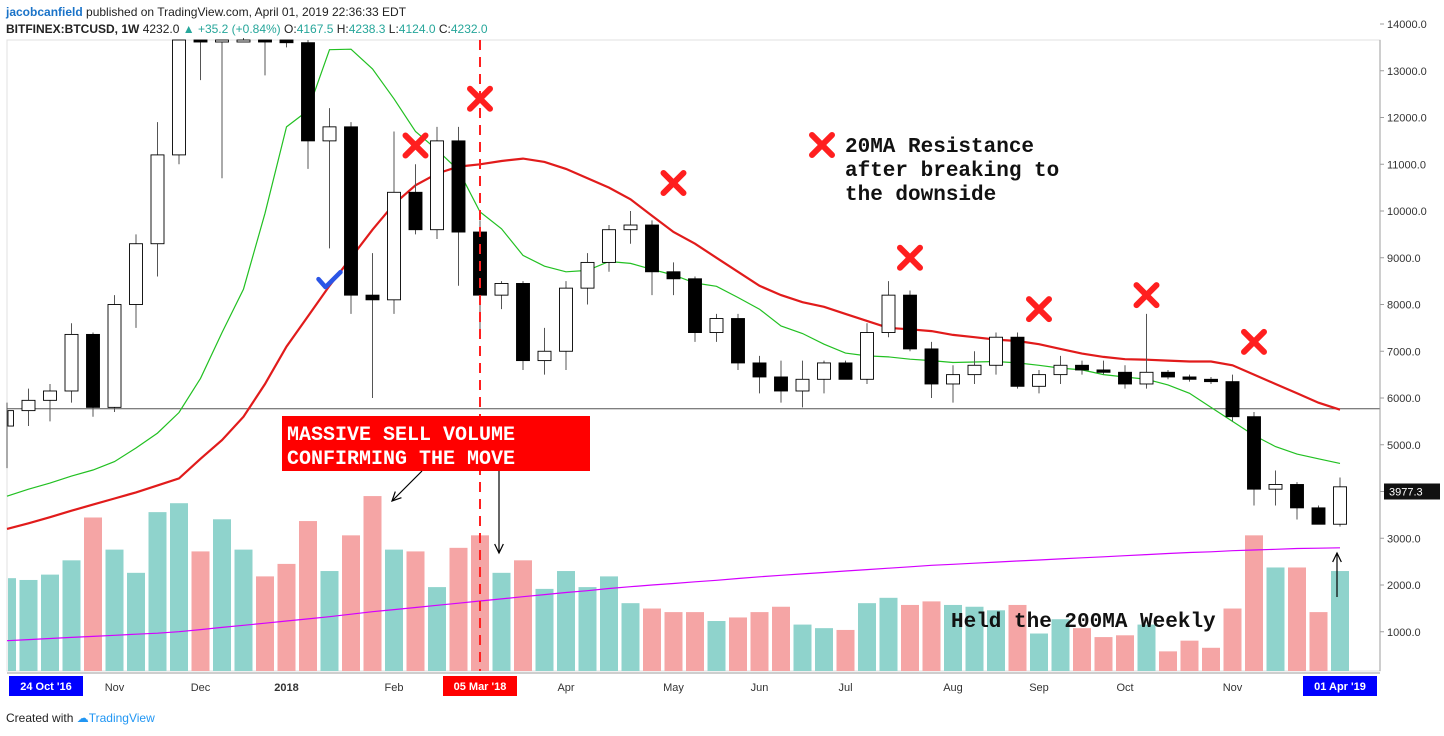  Describe the element at coordinates (920, 195) in the screenshot. I see `resistance-note-line: the downside` at that location.